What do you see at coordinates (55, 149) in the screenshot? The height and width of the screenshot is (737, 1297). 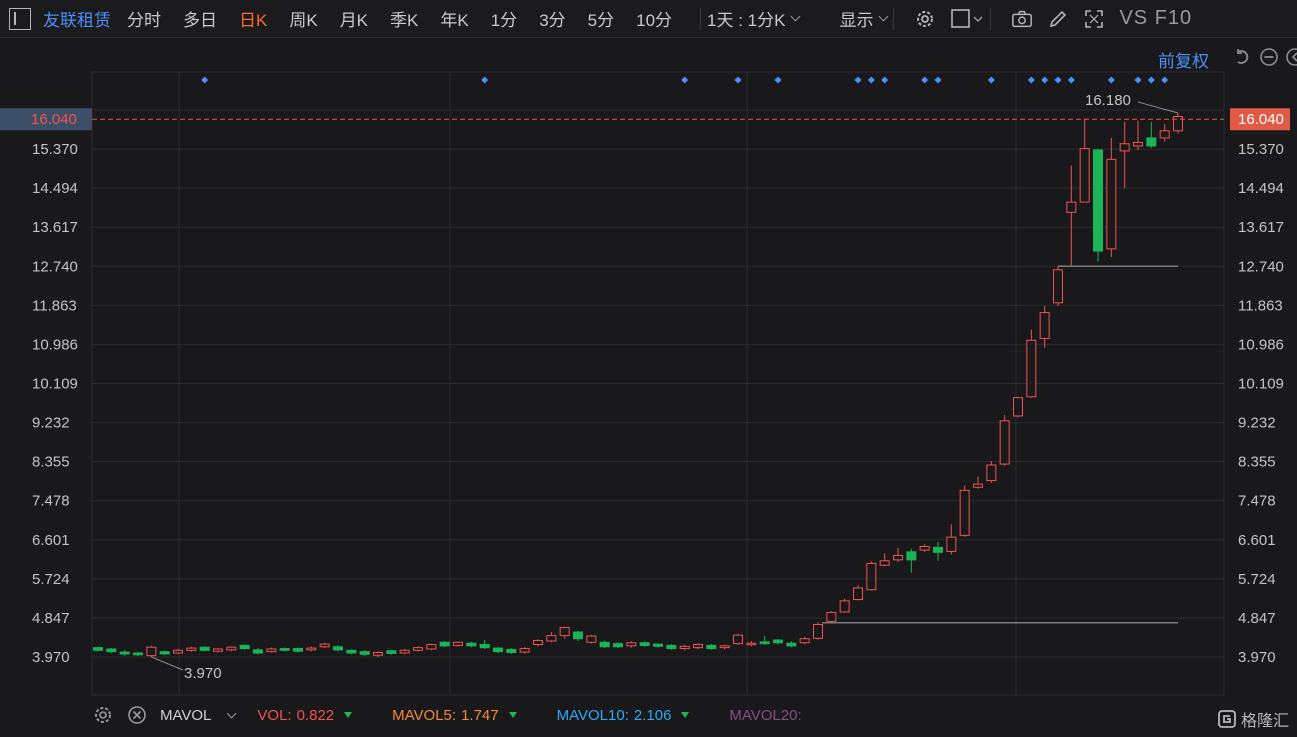 I see `y-tick-left-1: 15.370` at bounding box center [55, 149].